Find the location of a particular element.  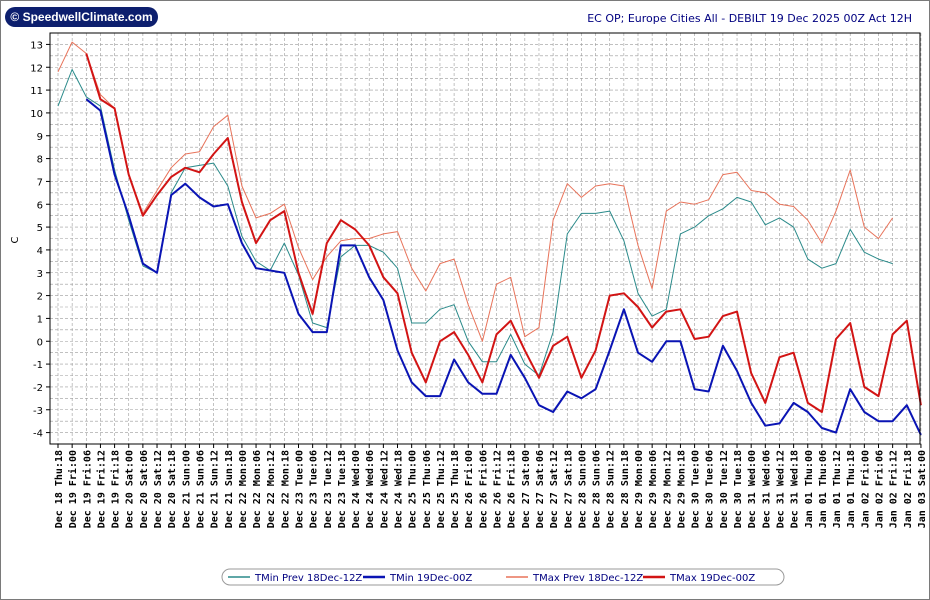

site-logo: © SpeedwellClimate.com is located at coordinates (81, 17).